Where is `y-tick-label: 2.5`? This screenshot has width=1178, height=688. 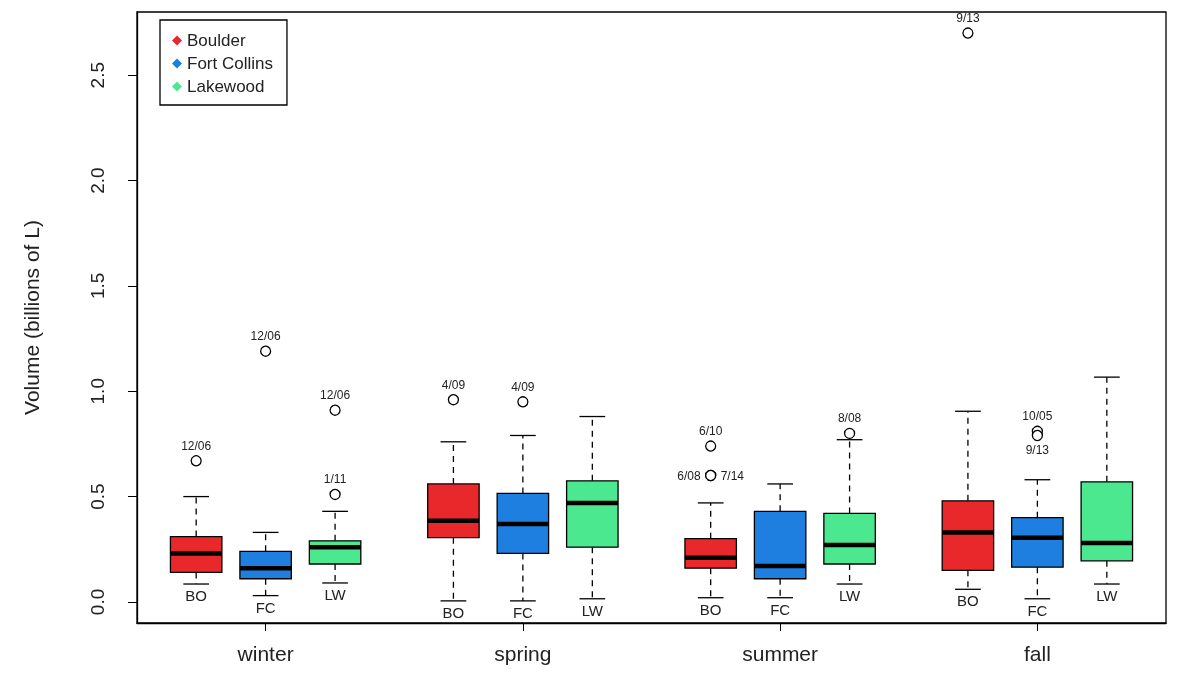 y-tick-label: 2.5 is located at coordinates (97, 75).